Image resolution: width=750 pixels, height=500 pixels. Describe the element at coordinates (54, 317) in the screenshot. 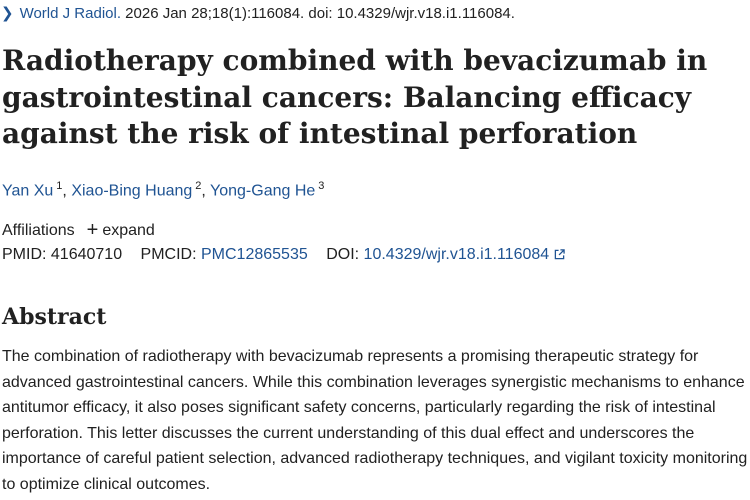

I see `abstract-heading: Abstract` at that location.